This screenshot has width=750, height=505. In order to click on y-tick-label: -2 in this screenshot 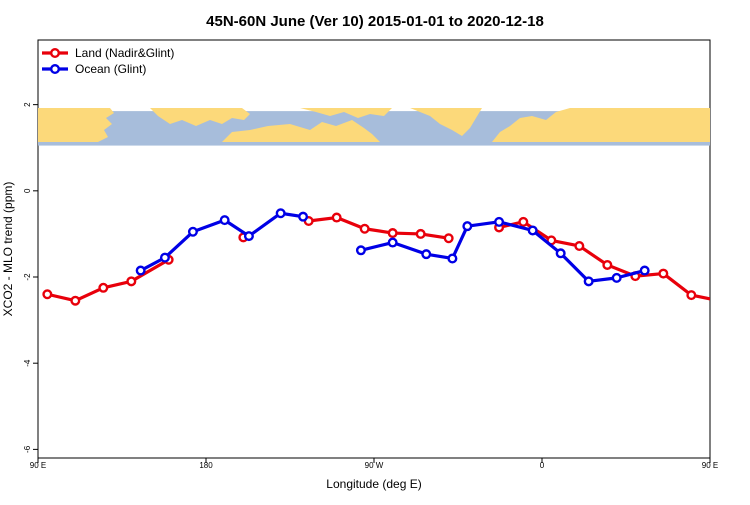, I will do `click(27, 277)`.